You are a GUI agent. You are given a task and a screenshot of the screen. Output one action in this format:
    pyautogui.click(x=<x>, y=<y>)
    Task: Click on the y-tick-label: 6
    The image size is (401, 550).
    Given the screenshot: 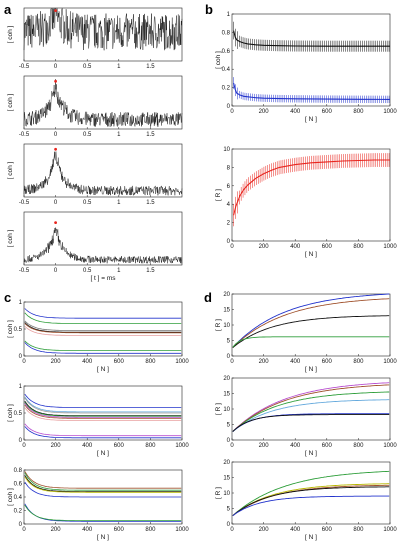 What is the action you would take?
    pyautogui.click(x=229, y=187)
    